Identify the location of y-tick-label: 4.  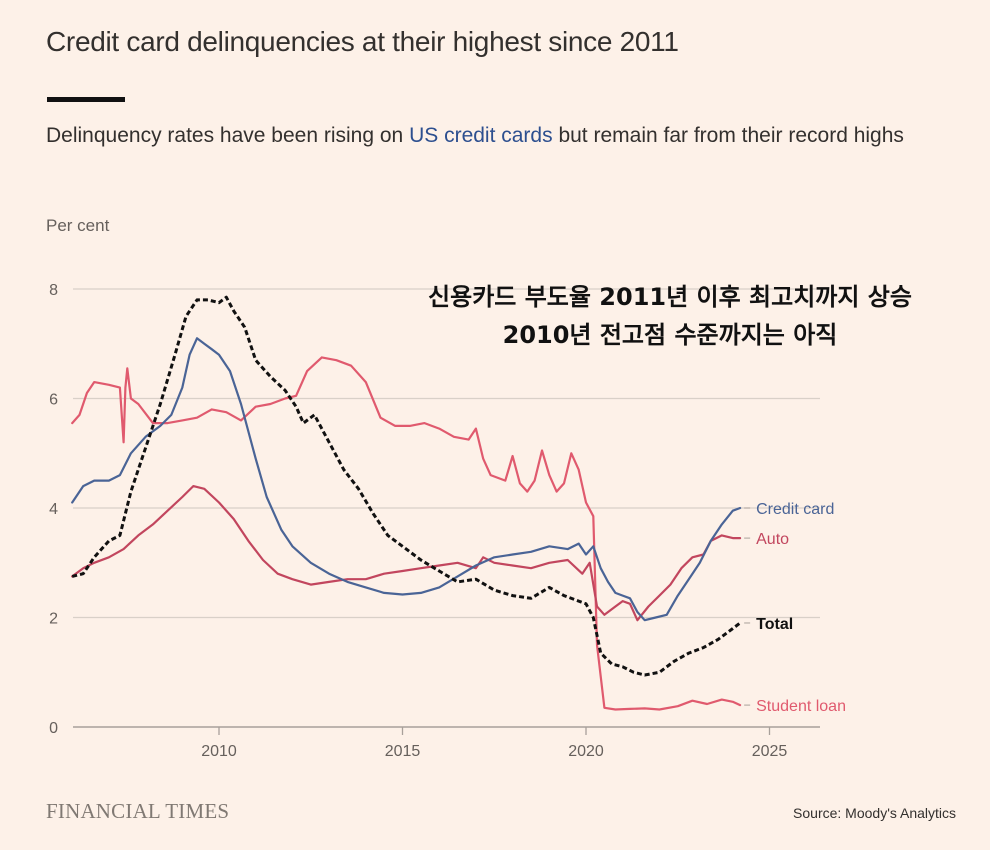
(53, 509).